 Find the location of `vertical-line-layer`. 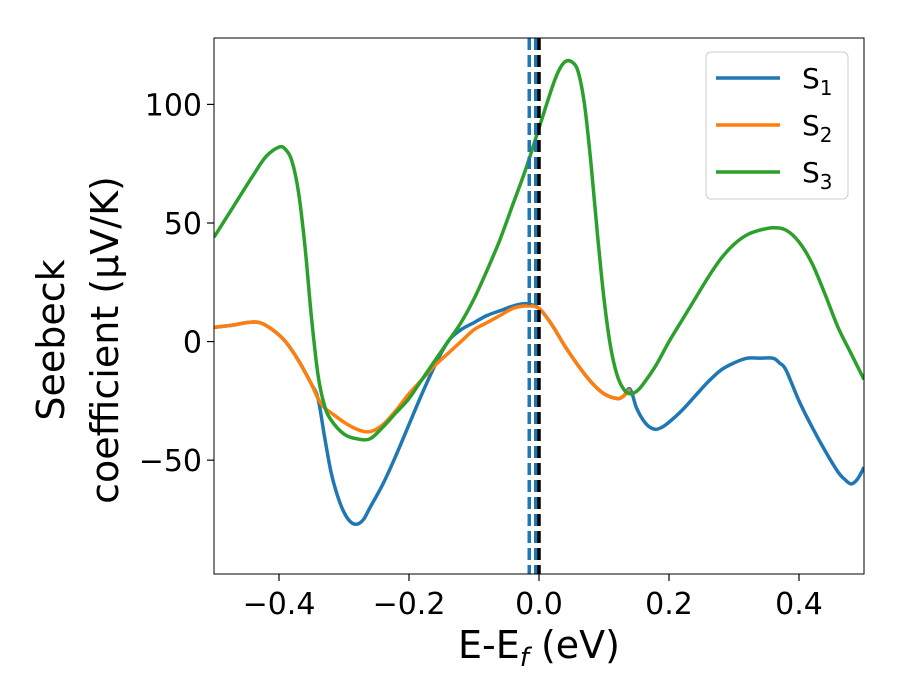

vertical-line-layer is located at coordinates (534, 306).